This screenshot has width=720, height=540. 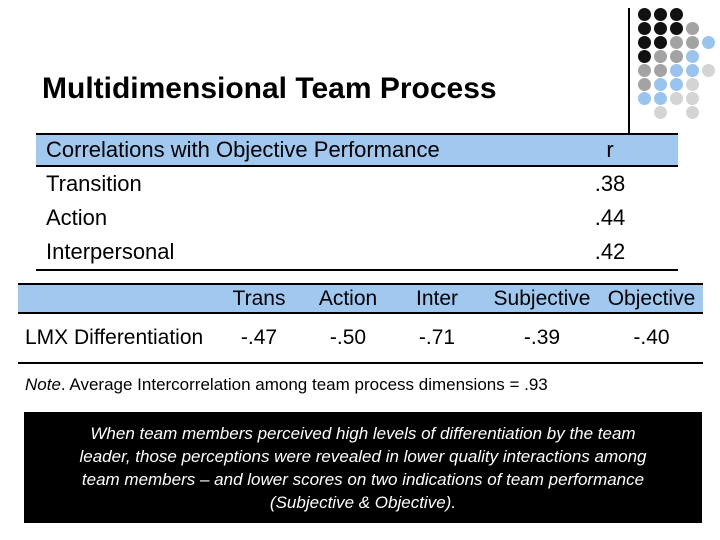 What do you see at coordinates (243, 149) in the screenshot?
I see `correlations-table-header-label: Correlations with Objective Performance` at bounding box center [243, 149].